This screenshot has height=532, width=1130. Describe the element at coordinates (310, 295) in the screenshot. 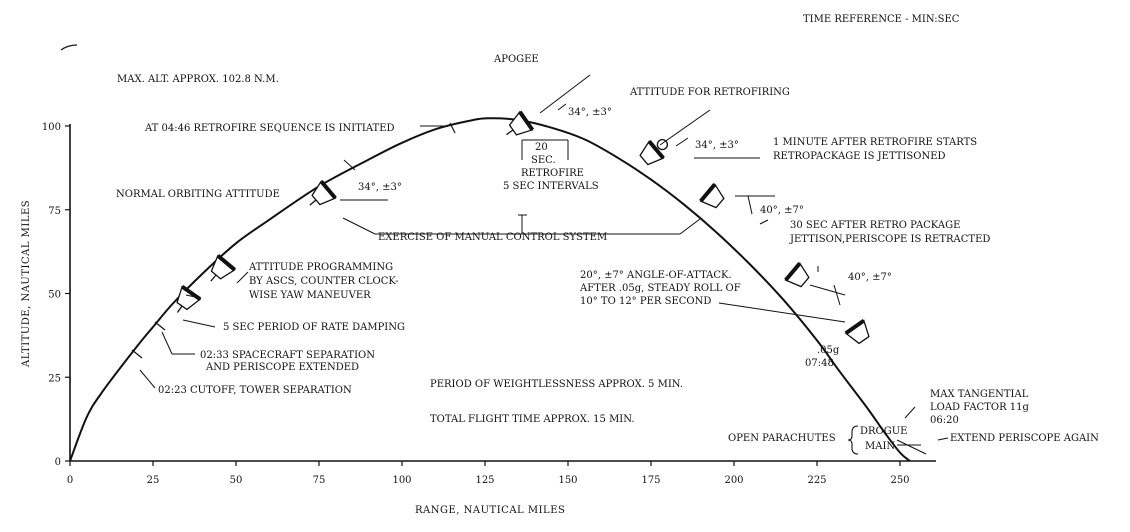

I see `attitude-programming-label: WISE YAW MANEUVER` at that location.